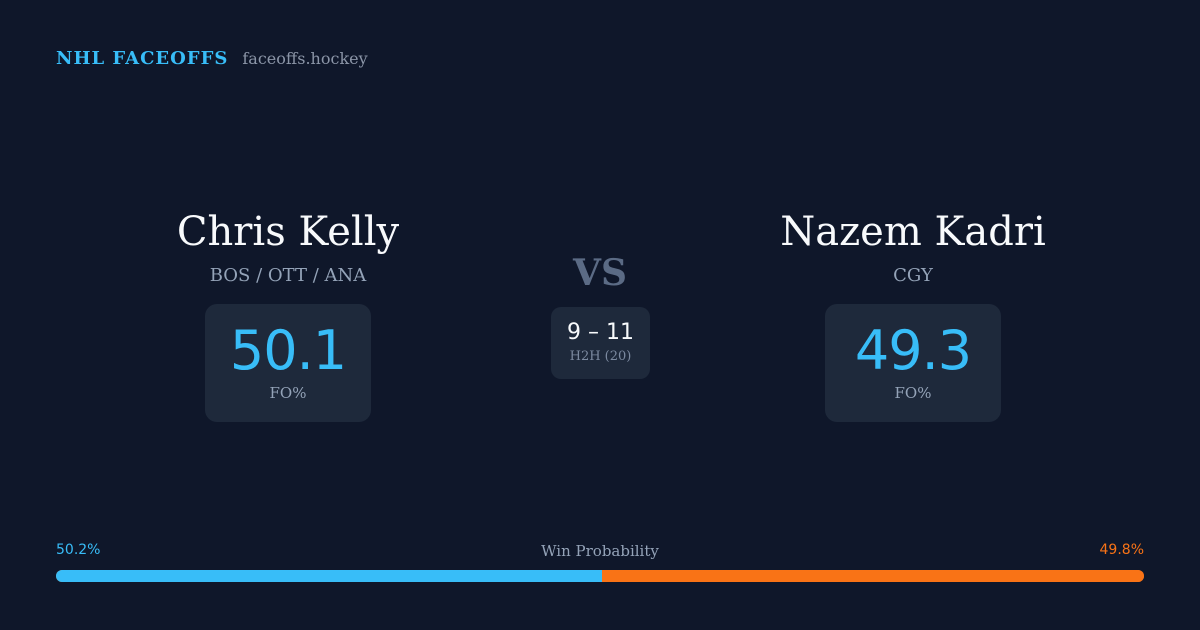 This screenshot has width=1200, height=630. I want to click on player-left-fo-label: FO%, so click(288, 393).